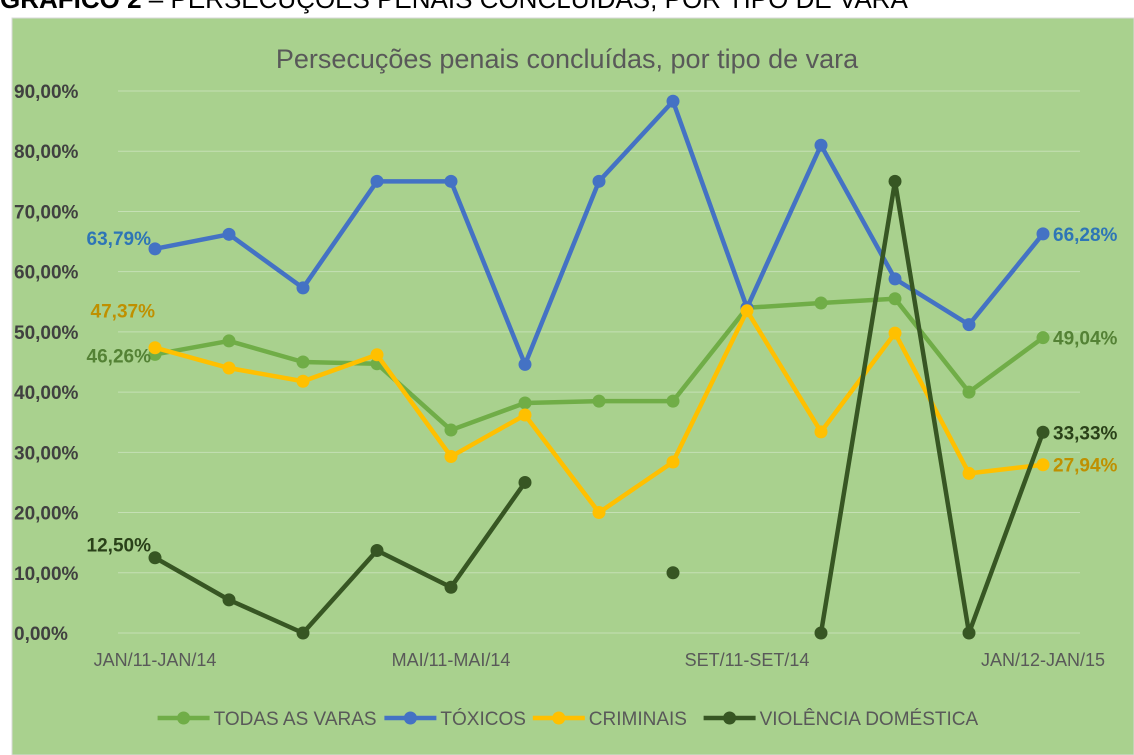 This screenshot has height=755, width=1134. Describe the element at coordinates (1085, 466) in the screenshot. I see `data-label: 27,94%` at that location.